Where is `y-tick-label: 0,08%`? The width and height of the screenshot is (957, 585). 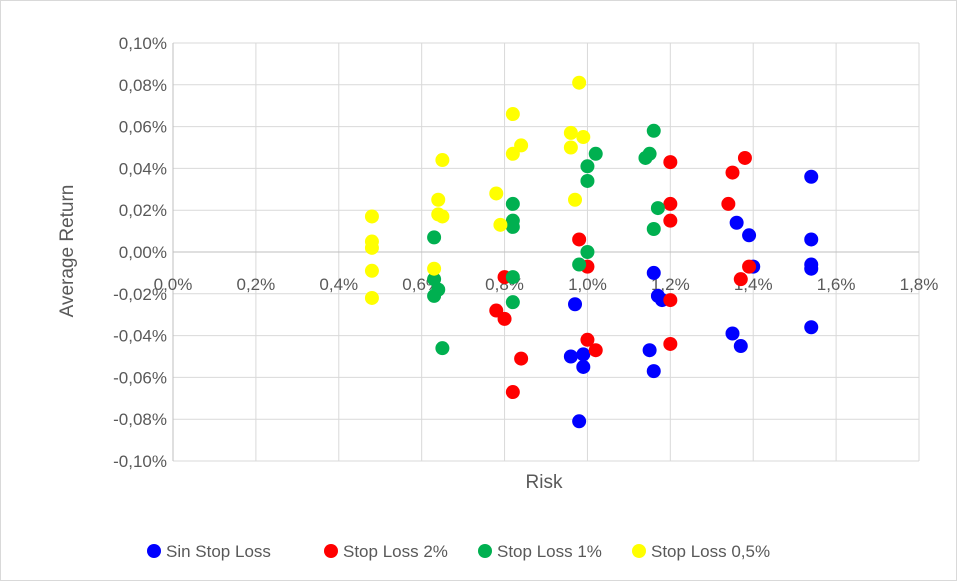
y-tick-label: 0,08% is located at coordinates (143, 85).